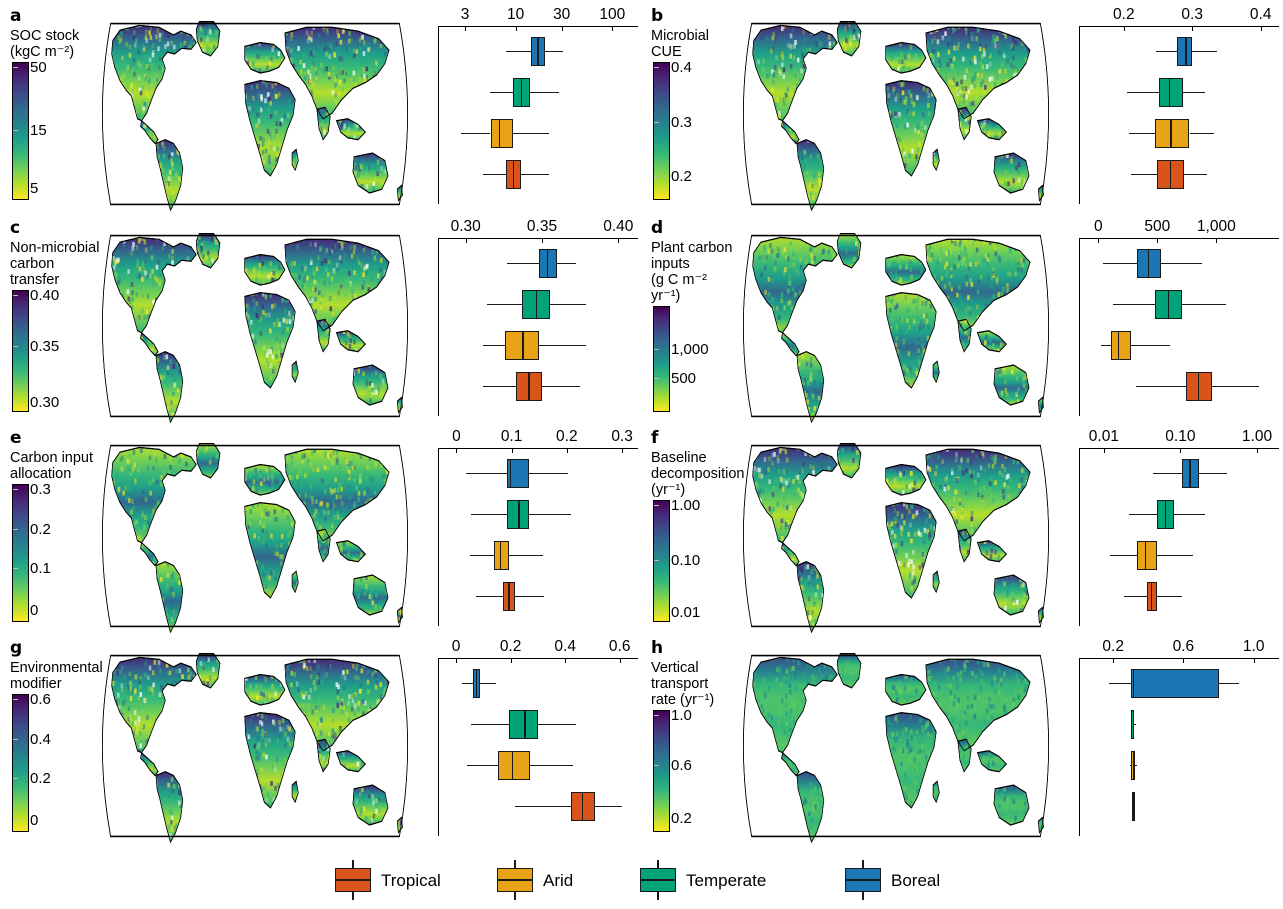 This screenshot has width=1283, height=909. I want to click on colorbar-e, so click(20, 553).